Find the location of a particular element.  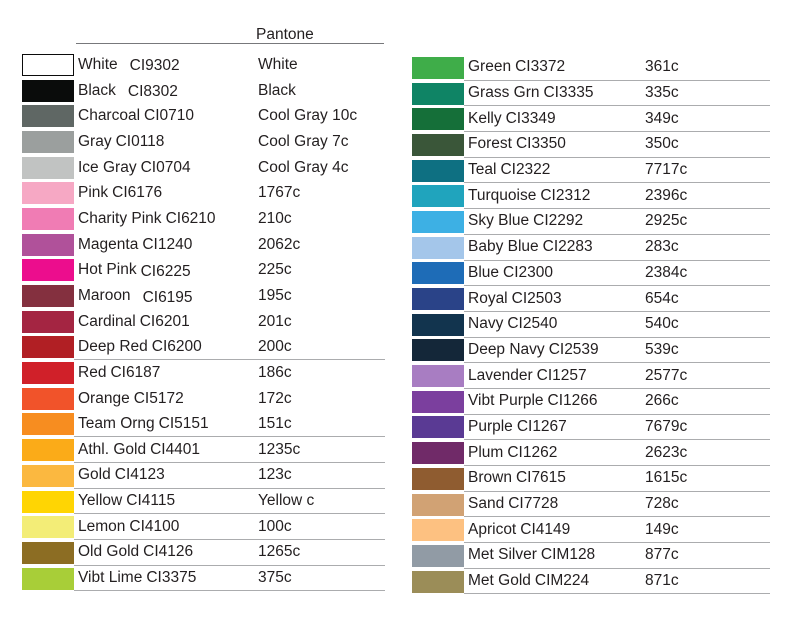

pantone-value: 654c is located at coordinates (662, 298).